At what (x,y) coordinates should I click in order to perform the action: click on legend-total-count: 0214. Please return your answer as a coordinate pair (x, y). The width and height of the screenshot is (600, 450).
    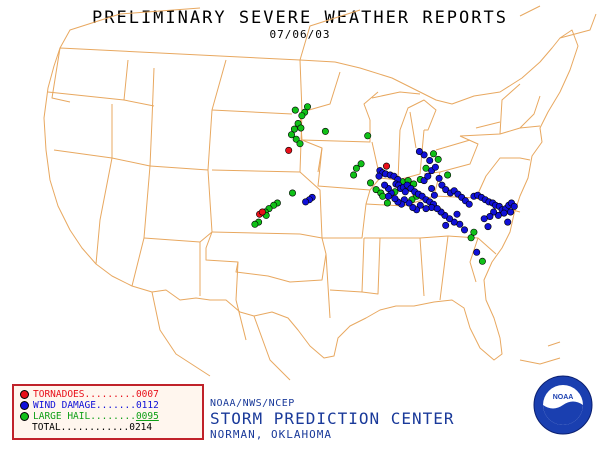
    Looking at the image, I should click on (141, 427).